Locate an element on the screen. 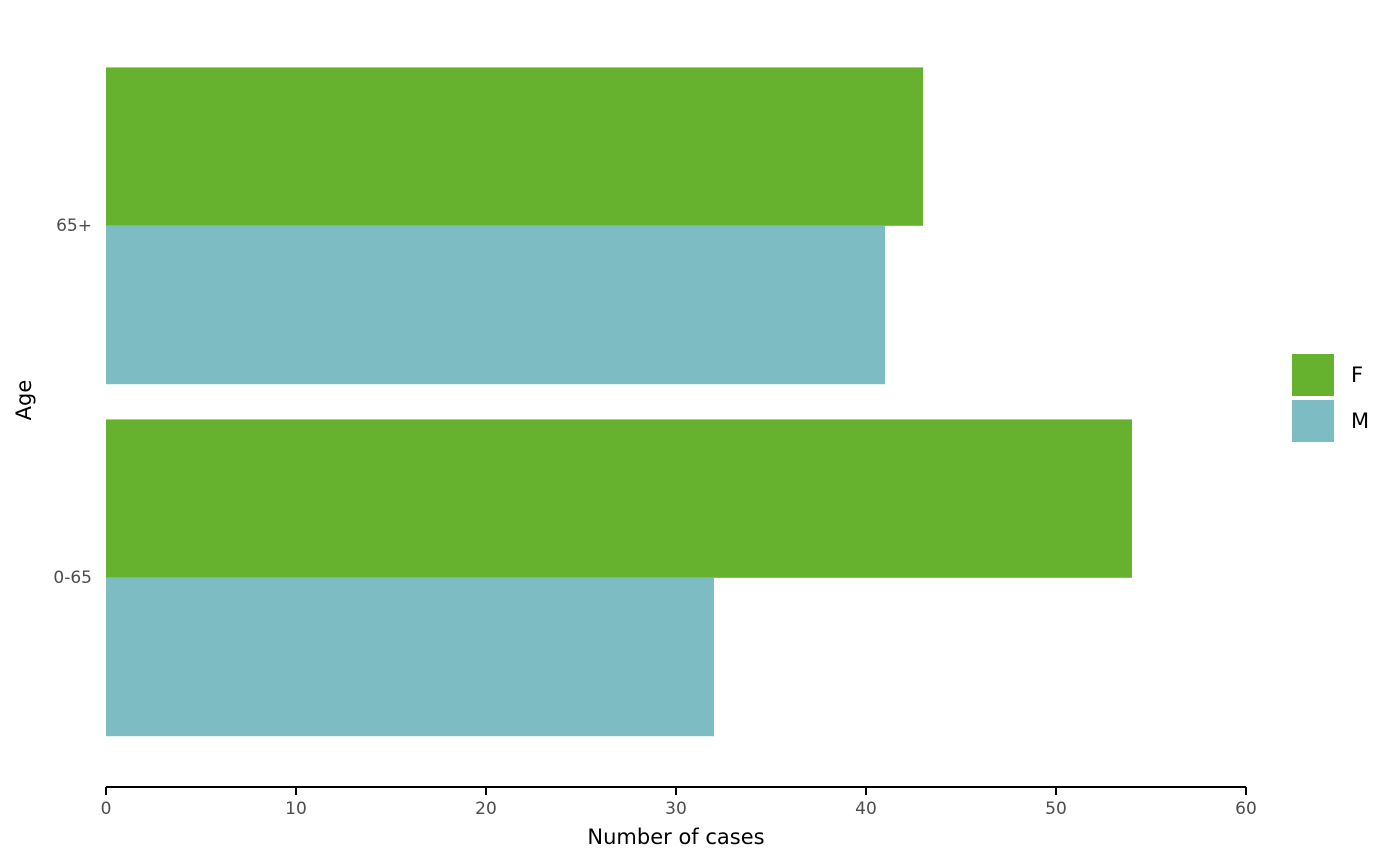 The height and width of the screenshot is (866, 1400). legend-label: M is located at coordinates (1360, 421).